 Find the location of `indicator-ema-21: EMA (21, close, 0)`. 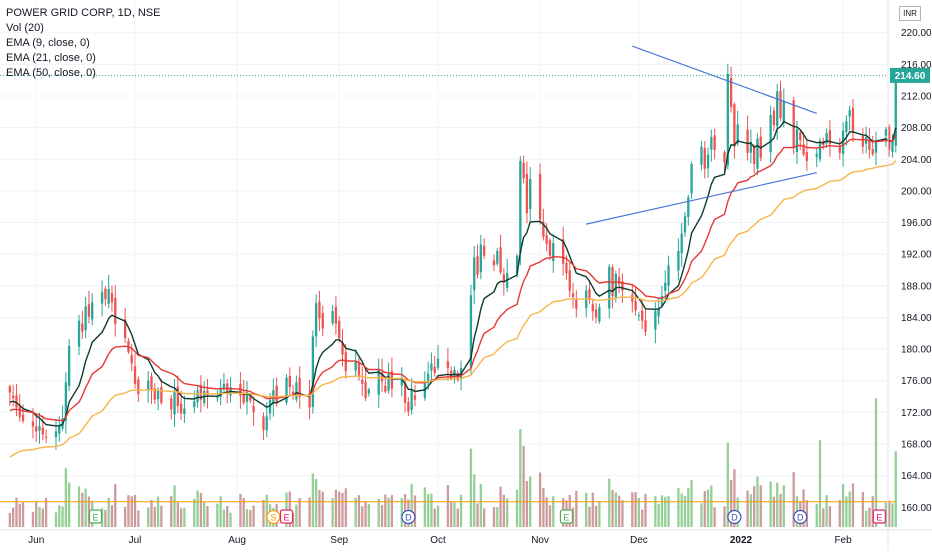

indicator-ema-21: EMA (21, close, 0) is located at coordinates (51, 58).